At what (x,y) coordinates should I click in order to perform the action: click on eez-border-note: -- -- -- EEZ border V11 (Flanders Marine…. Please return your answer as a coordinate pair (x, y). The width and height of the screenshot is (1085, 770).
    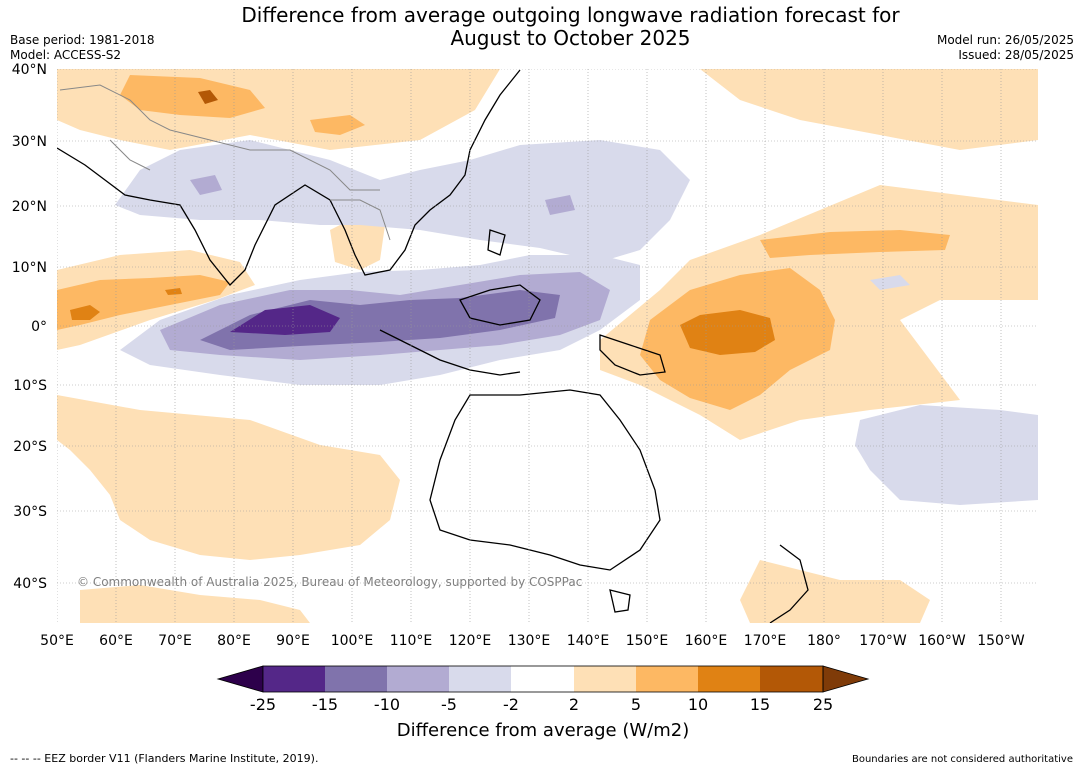
    Looking at the image, I should click on (164, 758).